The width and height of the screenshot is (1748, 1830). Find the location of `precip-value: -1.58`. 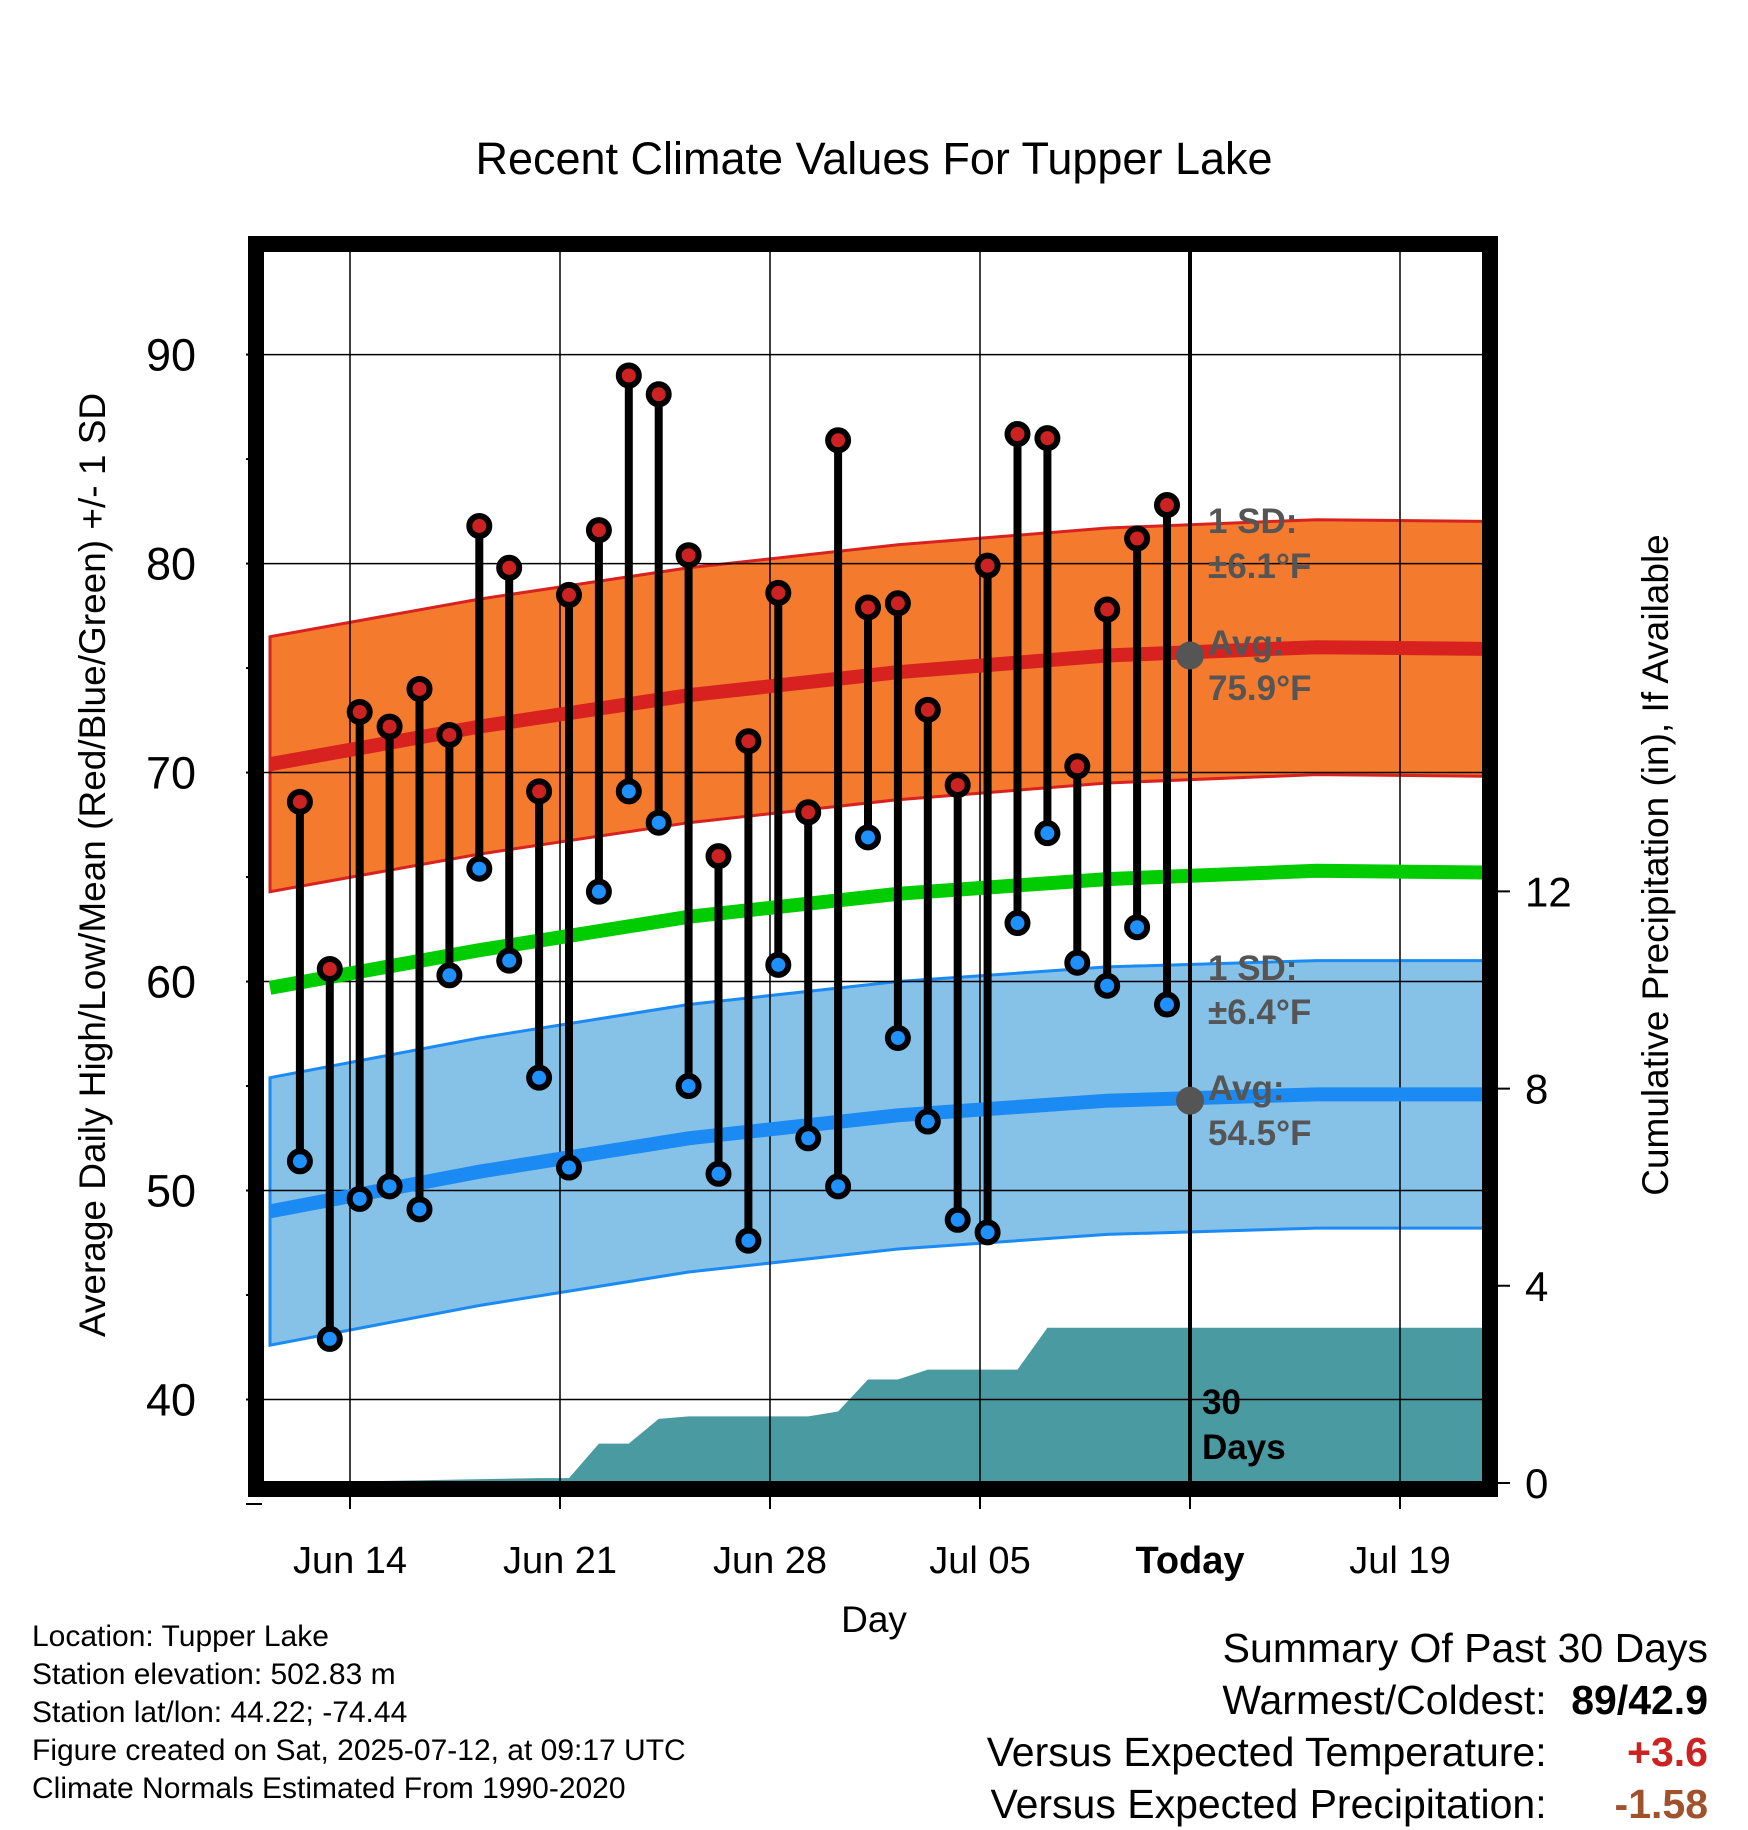

precip-value: -1.58 is located at coordinates (1661, 1804).